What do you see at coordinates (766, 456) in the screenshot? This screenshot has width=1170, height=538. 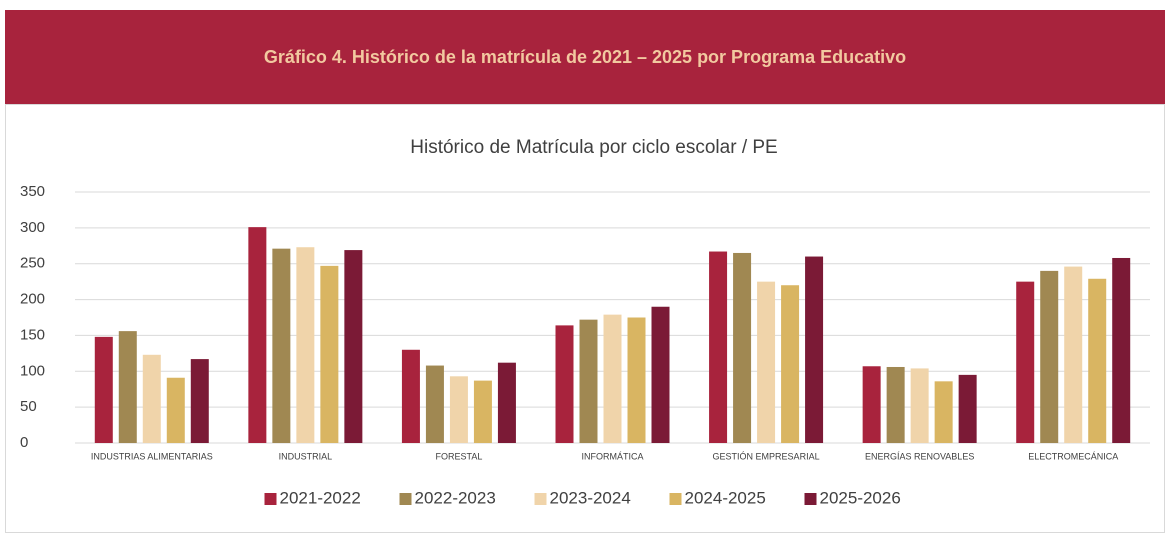 I see `x-tick-label: GESTIÓN EMPRESARIAL` at bounding box center [766, 456].